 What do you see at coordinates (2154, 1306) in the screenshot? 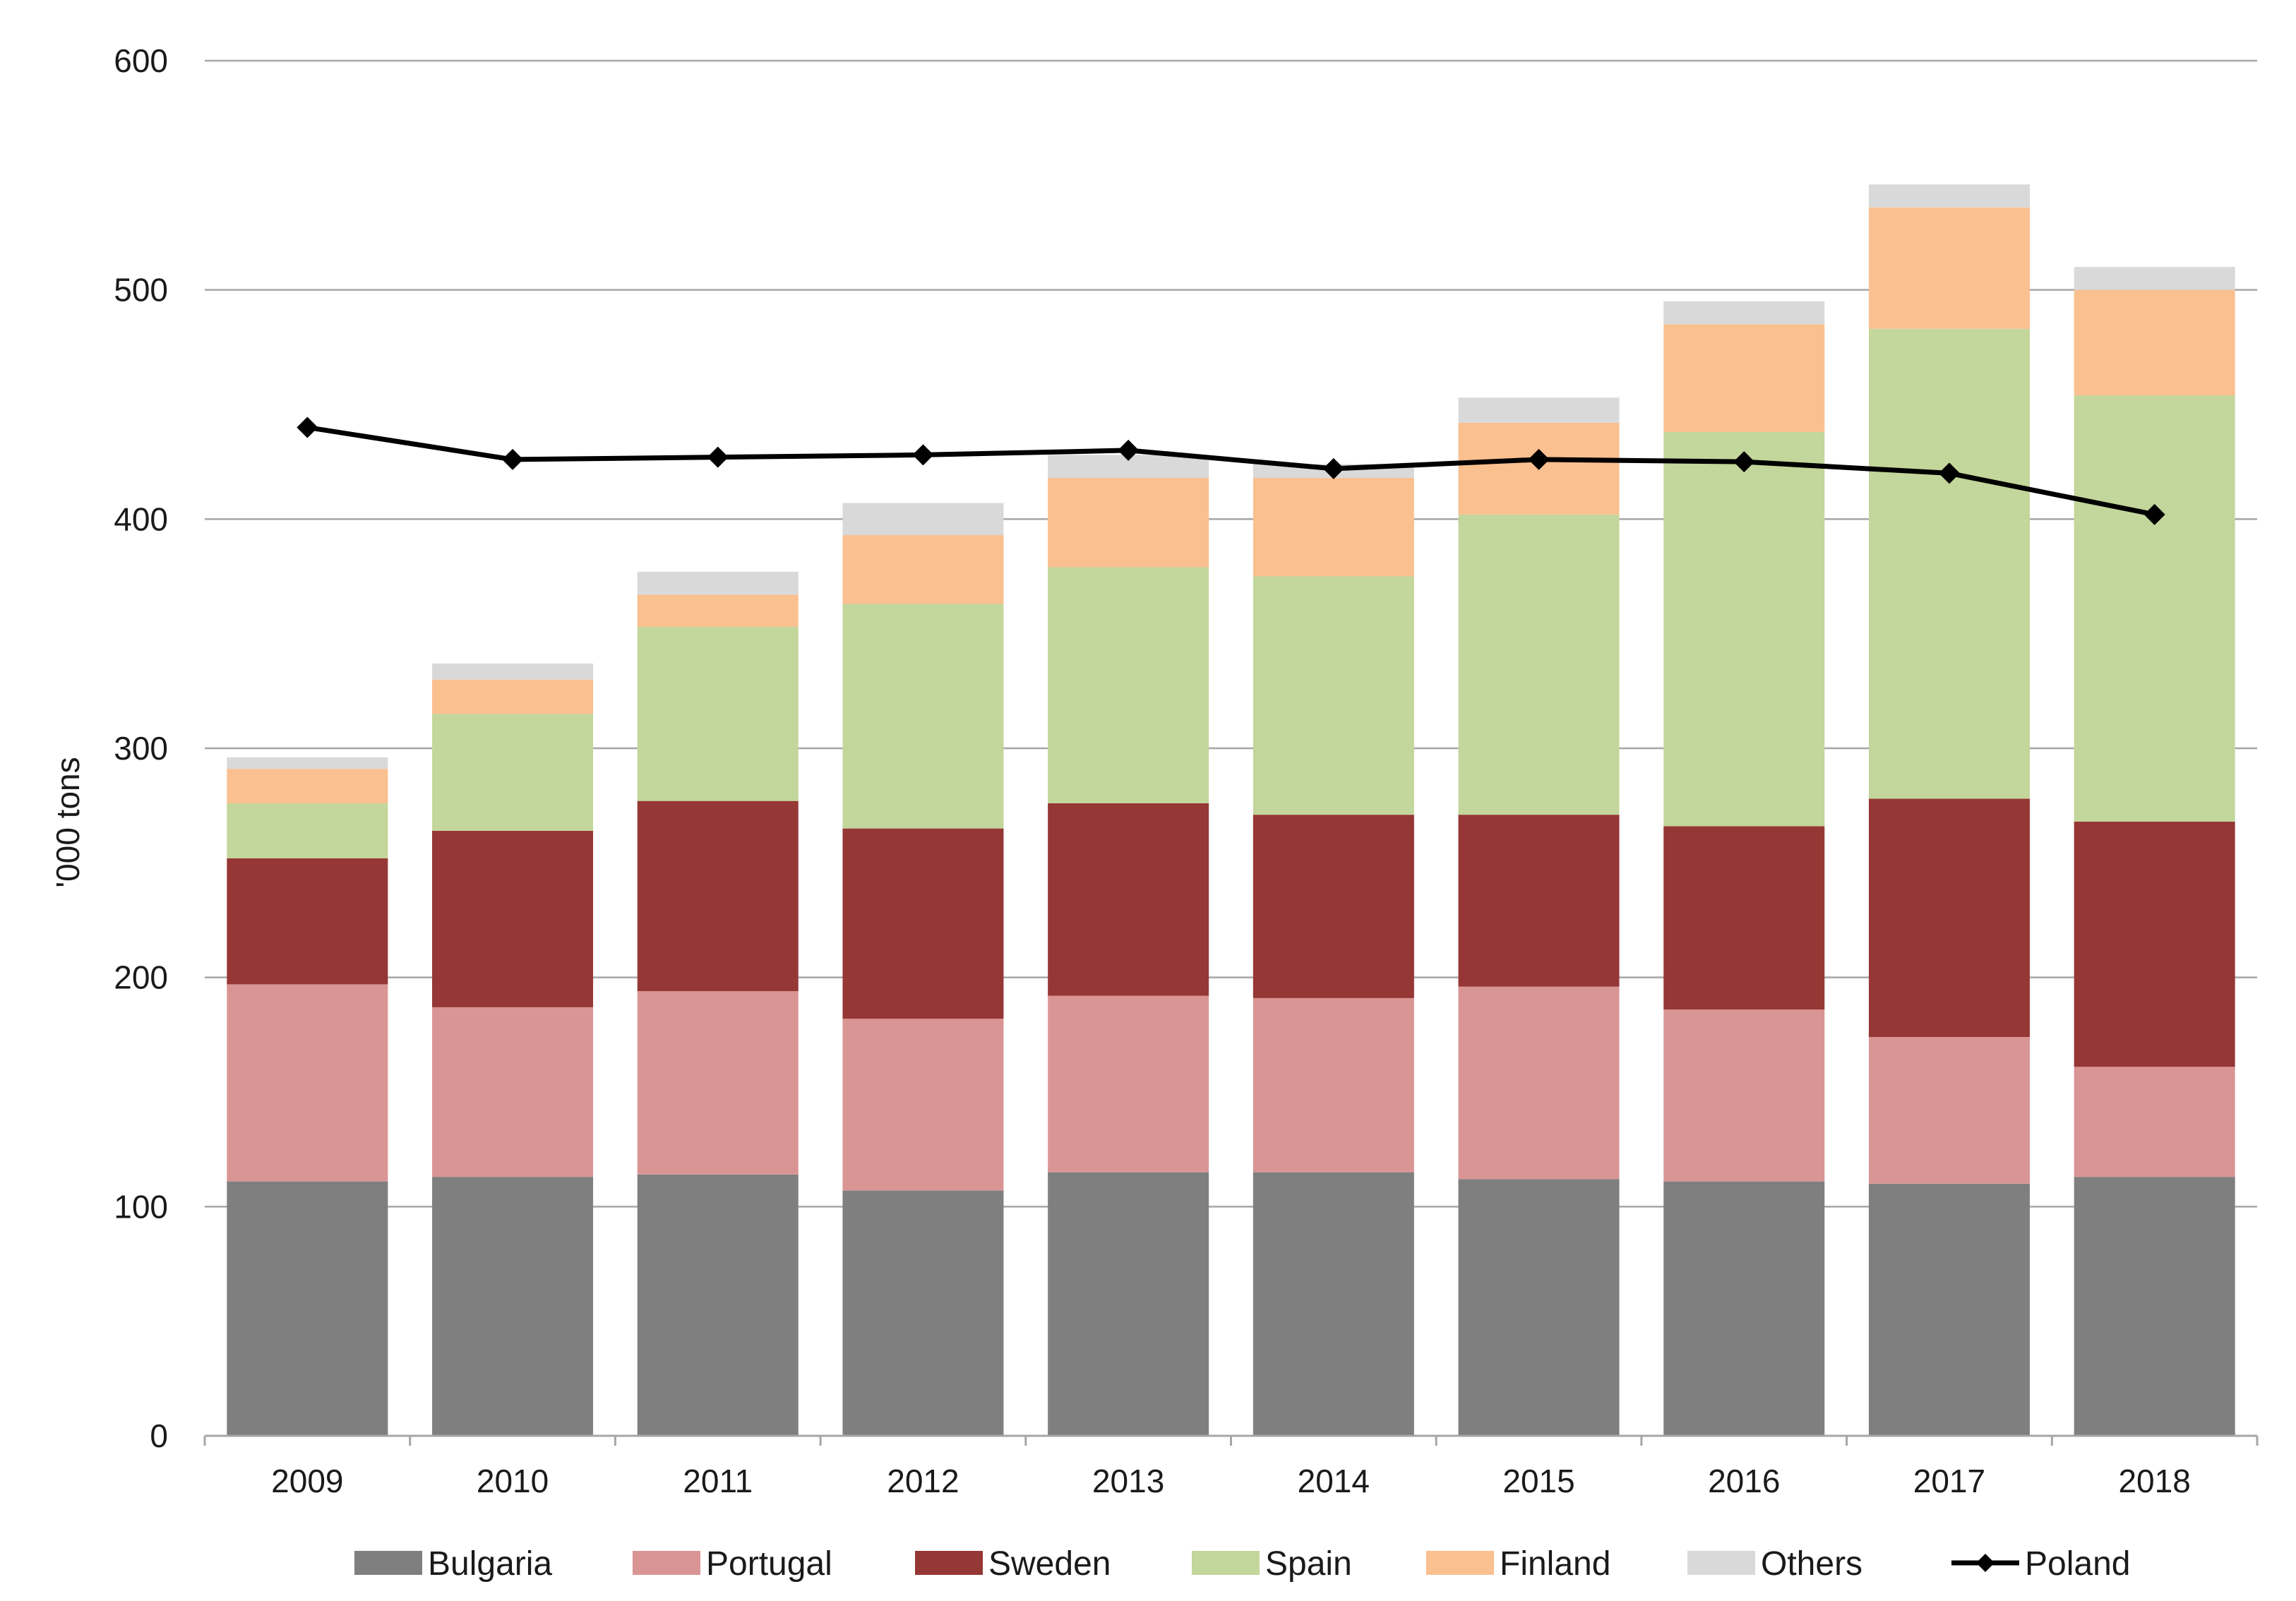
I see `bar-bulgaria-2018` at bounding box center [2154, 1306].